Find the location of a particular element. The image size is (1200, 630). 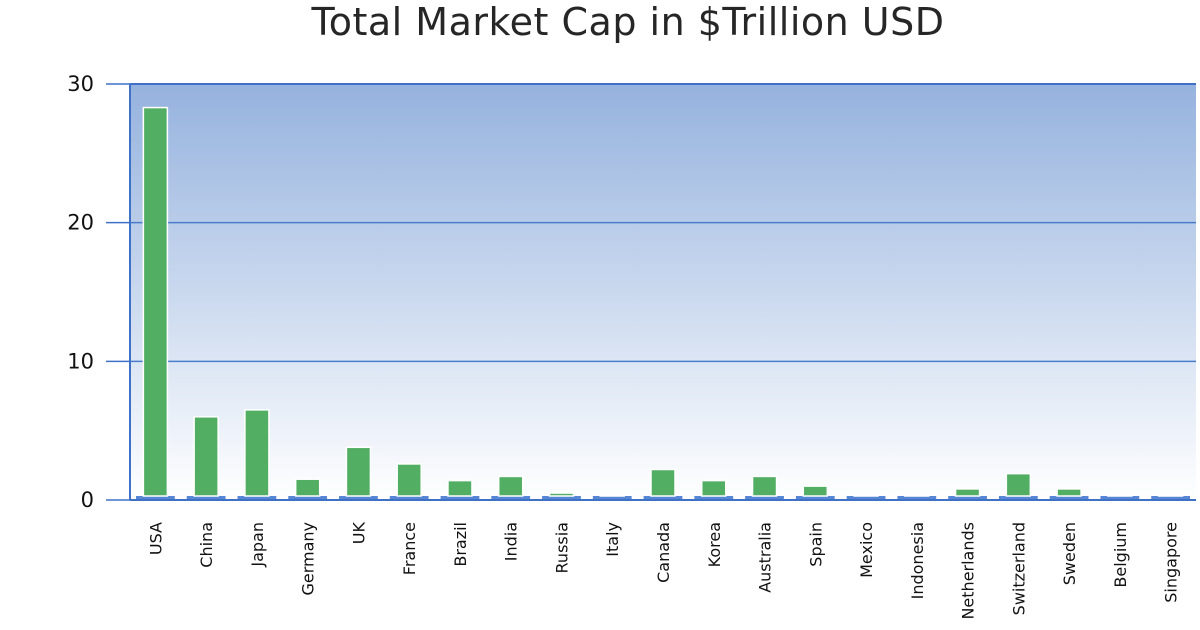

bar-brazil is located at coordinates (460, 488).